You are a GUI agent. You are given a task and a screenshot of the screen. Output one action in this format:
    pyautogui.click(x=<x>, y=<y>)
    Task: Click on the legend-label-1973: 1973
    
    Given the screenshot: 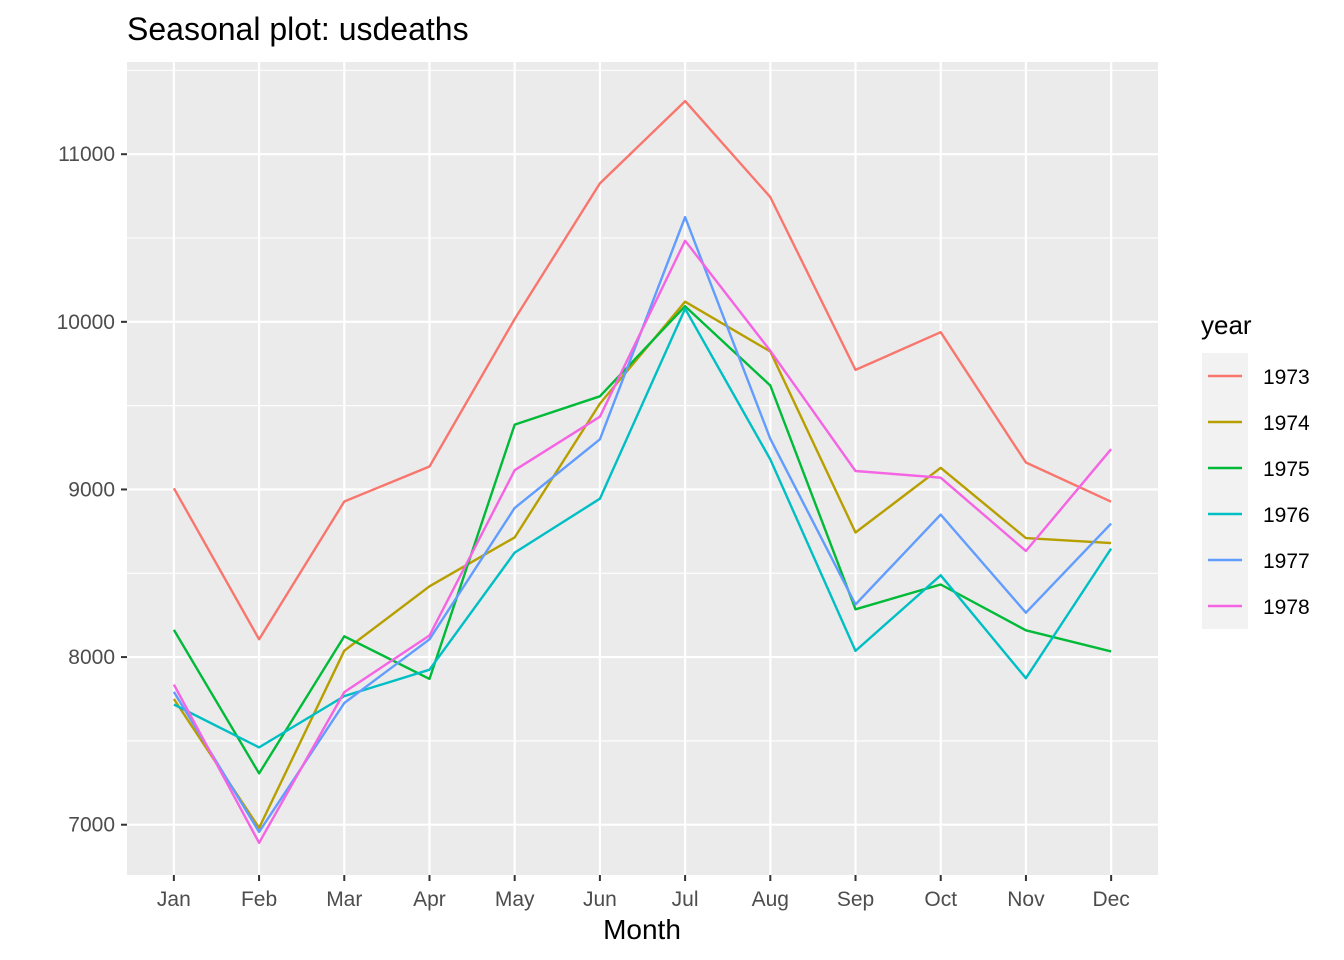 What is the action you would take?
    pyautogui.click(x=1286, y=377)
    